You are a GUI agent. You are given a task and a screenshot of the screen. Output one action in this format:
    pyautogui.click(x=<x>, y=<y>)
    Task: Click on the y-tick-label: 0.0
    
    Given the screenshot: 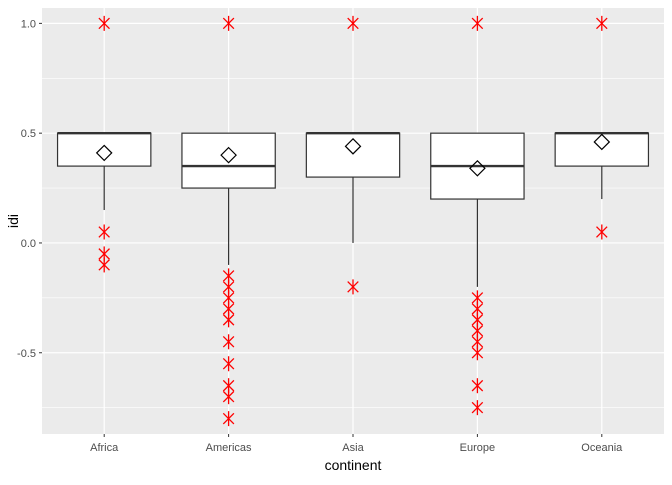 What is the action you would take?
    pyautogui.click(x=28, y=244)
    